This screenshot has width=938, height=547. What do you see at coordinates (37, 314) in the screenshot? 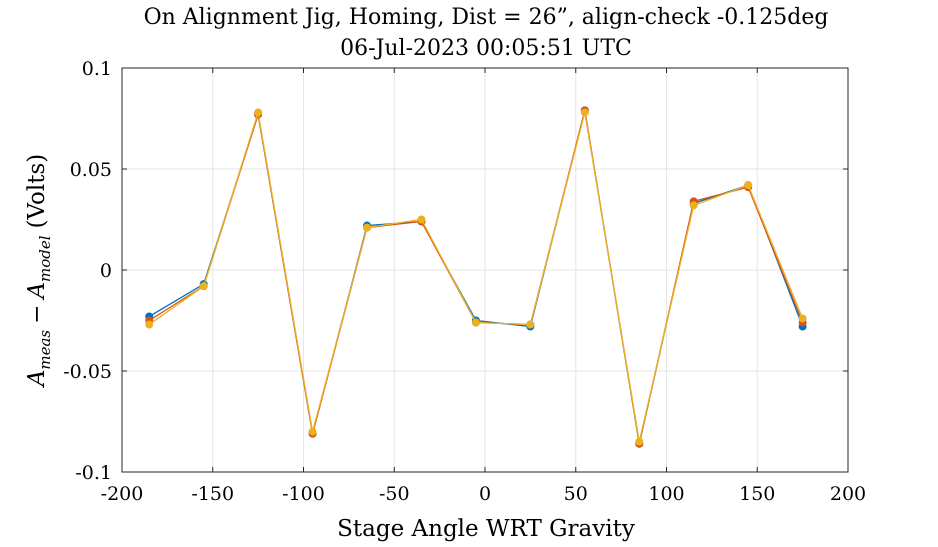
I see `y-label-minus: −` at bounding box center [37, 314].